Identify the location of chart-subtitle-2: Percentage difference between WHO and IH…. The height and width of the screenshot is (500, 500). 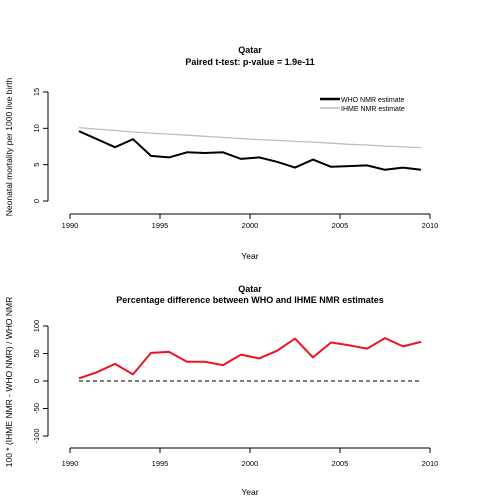
(250, 300).